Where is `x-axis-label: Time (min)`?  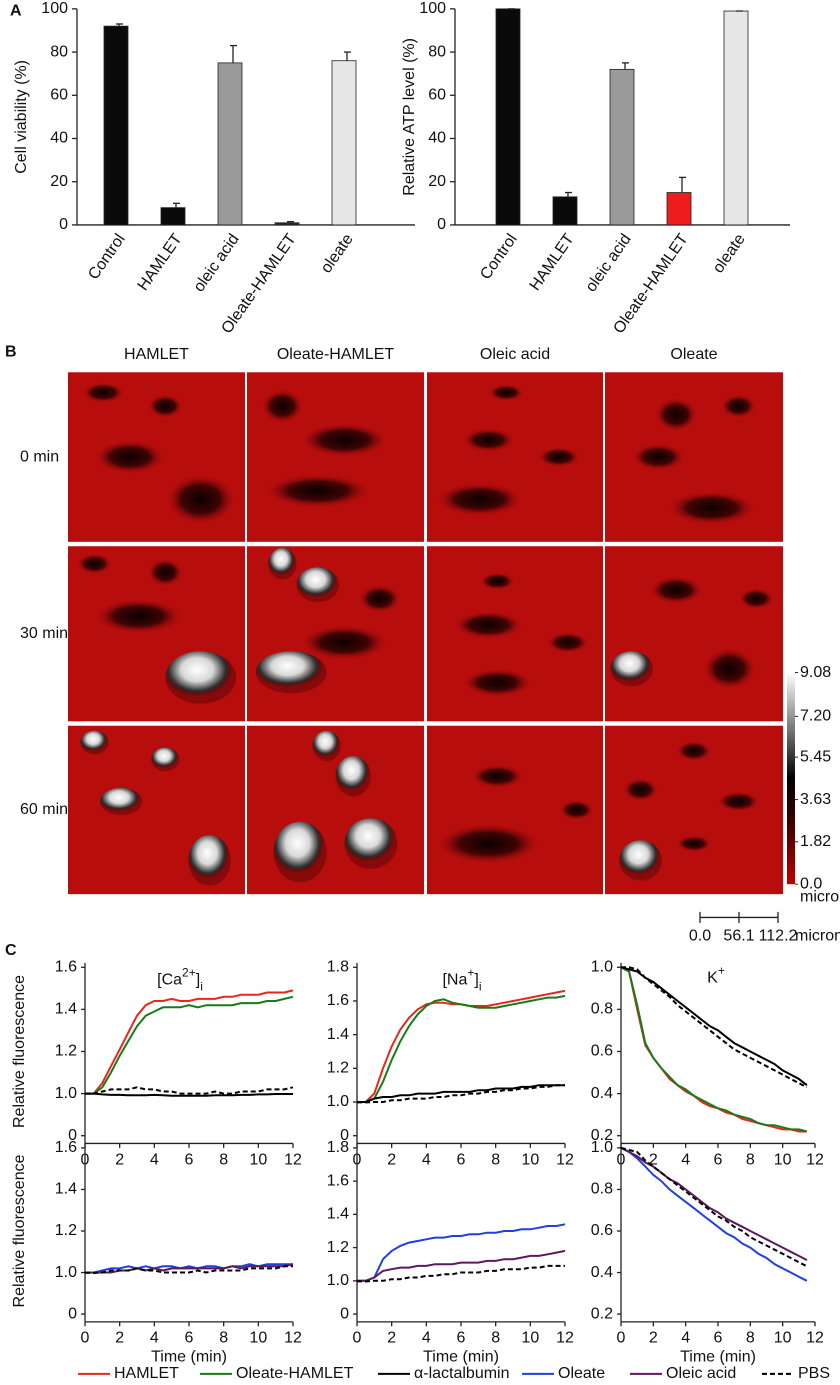 x-axis-label: Time (min) is located at coordinates (461, 1357).